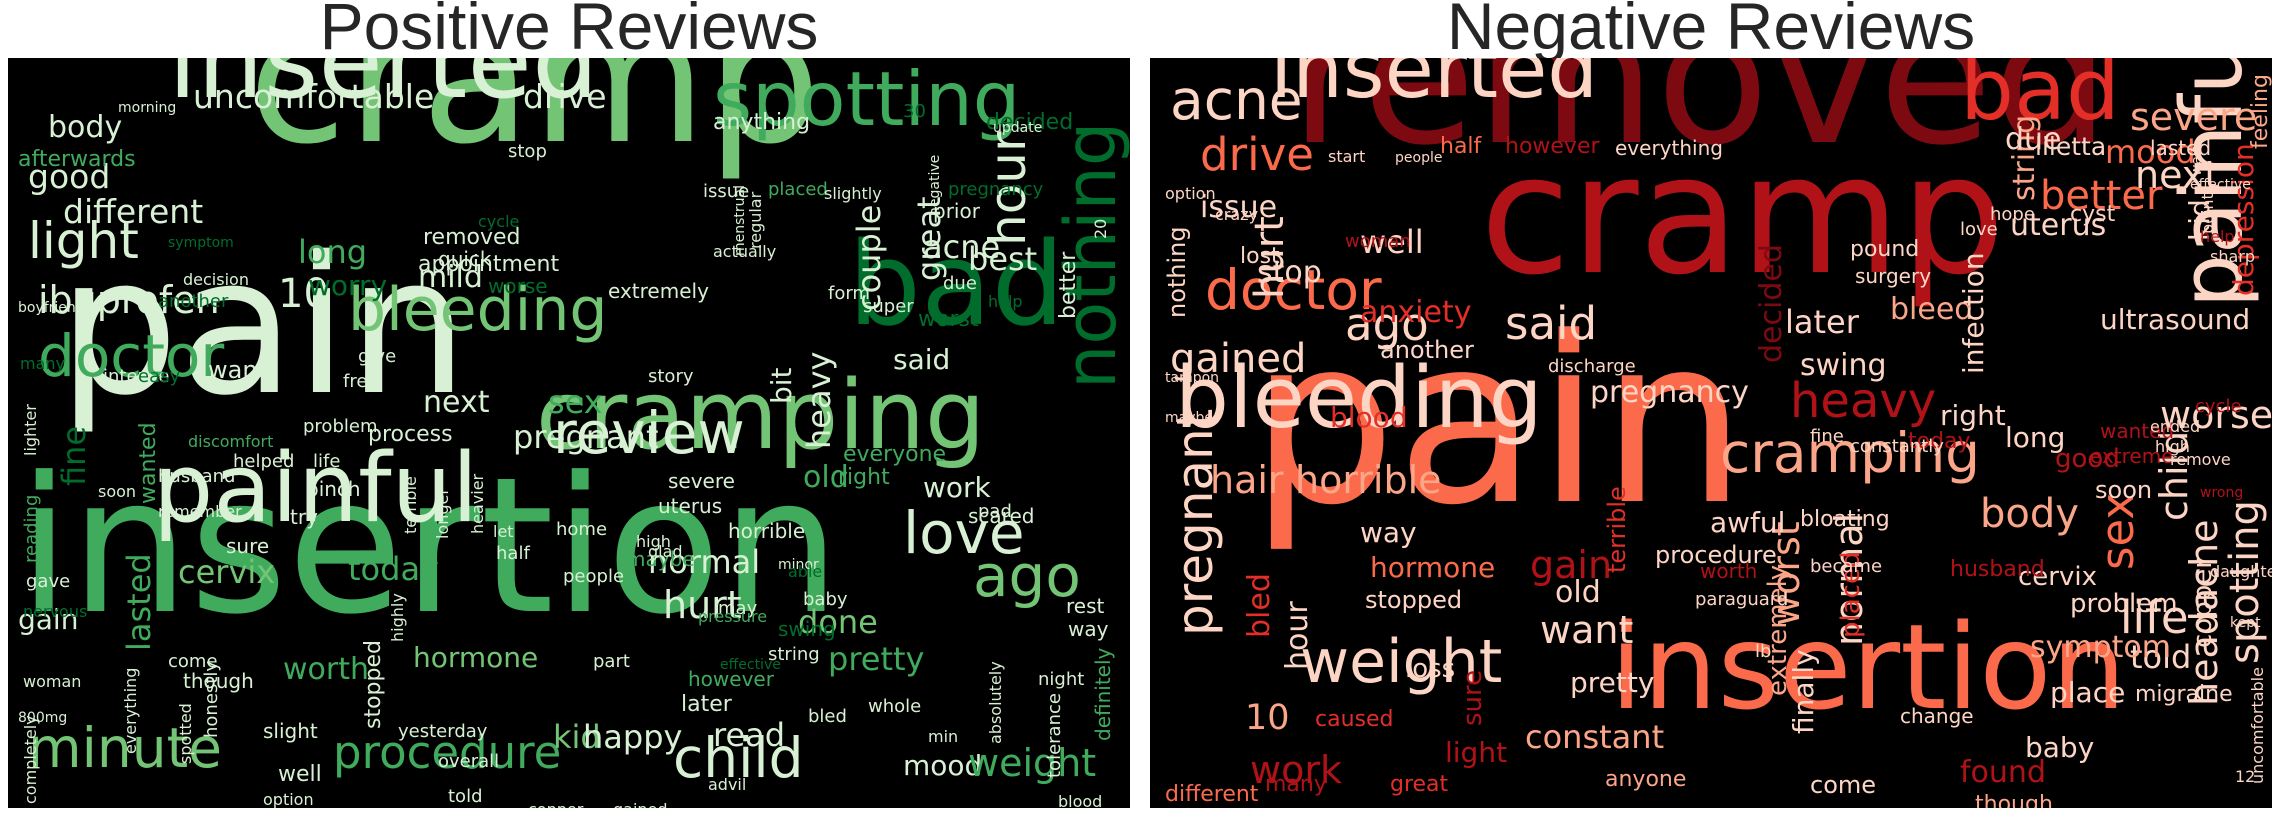  What do you see at coordinates (503, 532) in the screenshot?
I see `cloud-word: let` at bounding box center [503, 532].